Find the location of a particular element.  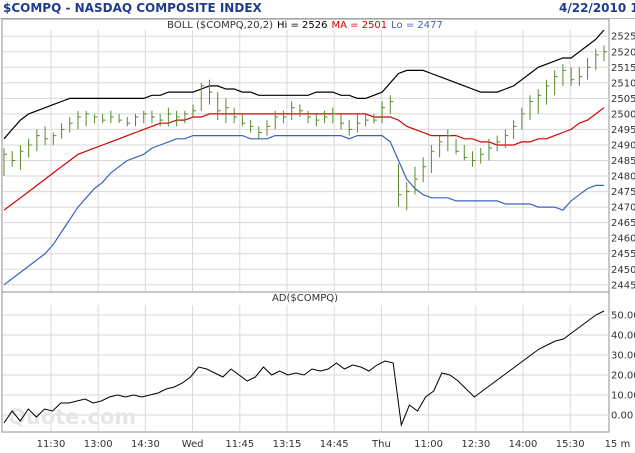

x-tick-label: Wed is located at coordinates (193, 444).